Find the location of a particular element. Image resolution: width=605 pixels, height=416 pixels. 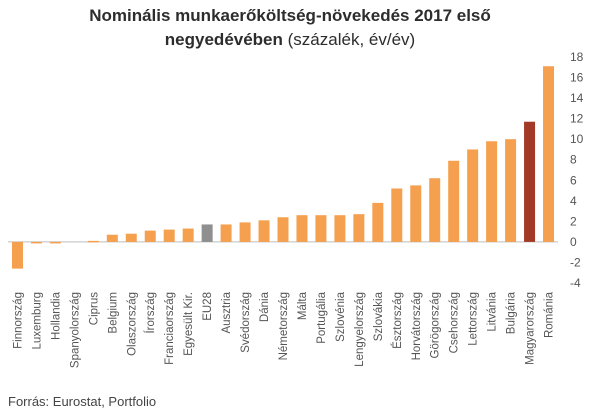

y-tick-label: 10 is located at coordinates (577, 139).